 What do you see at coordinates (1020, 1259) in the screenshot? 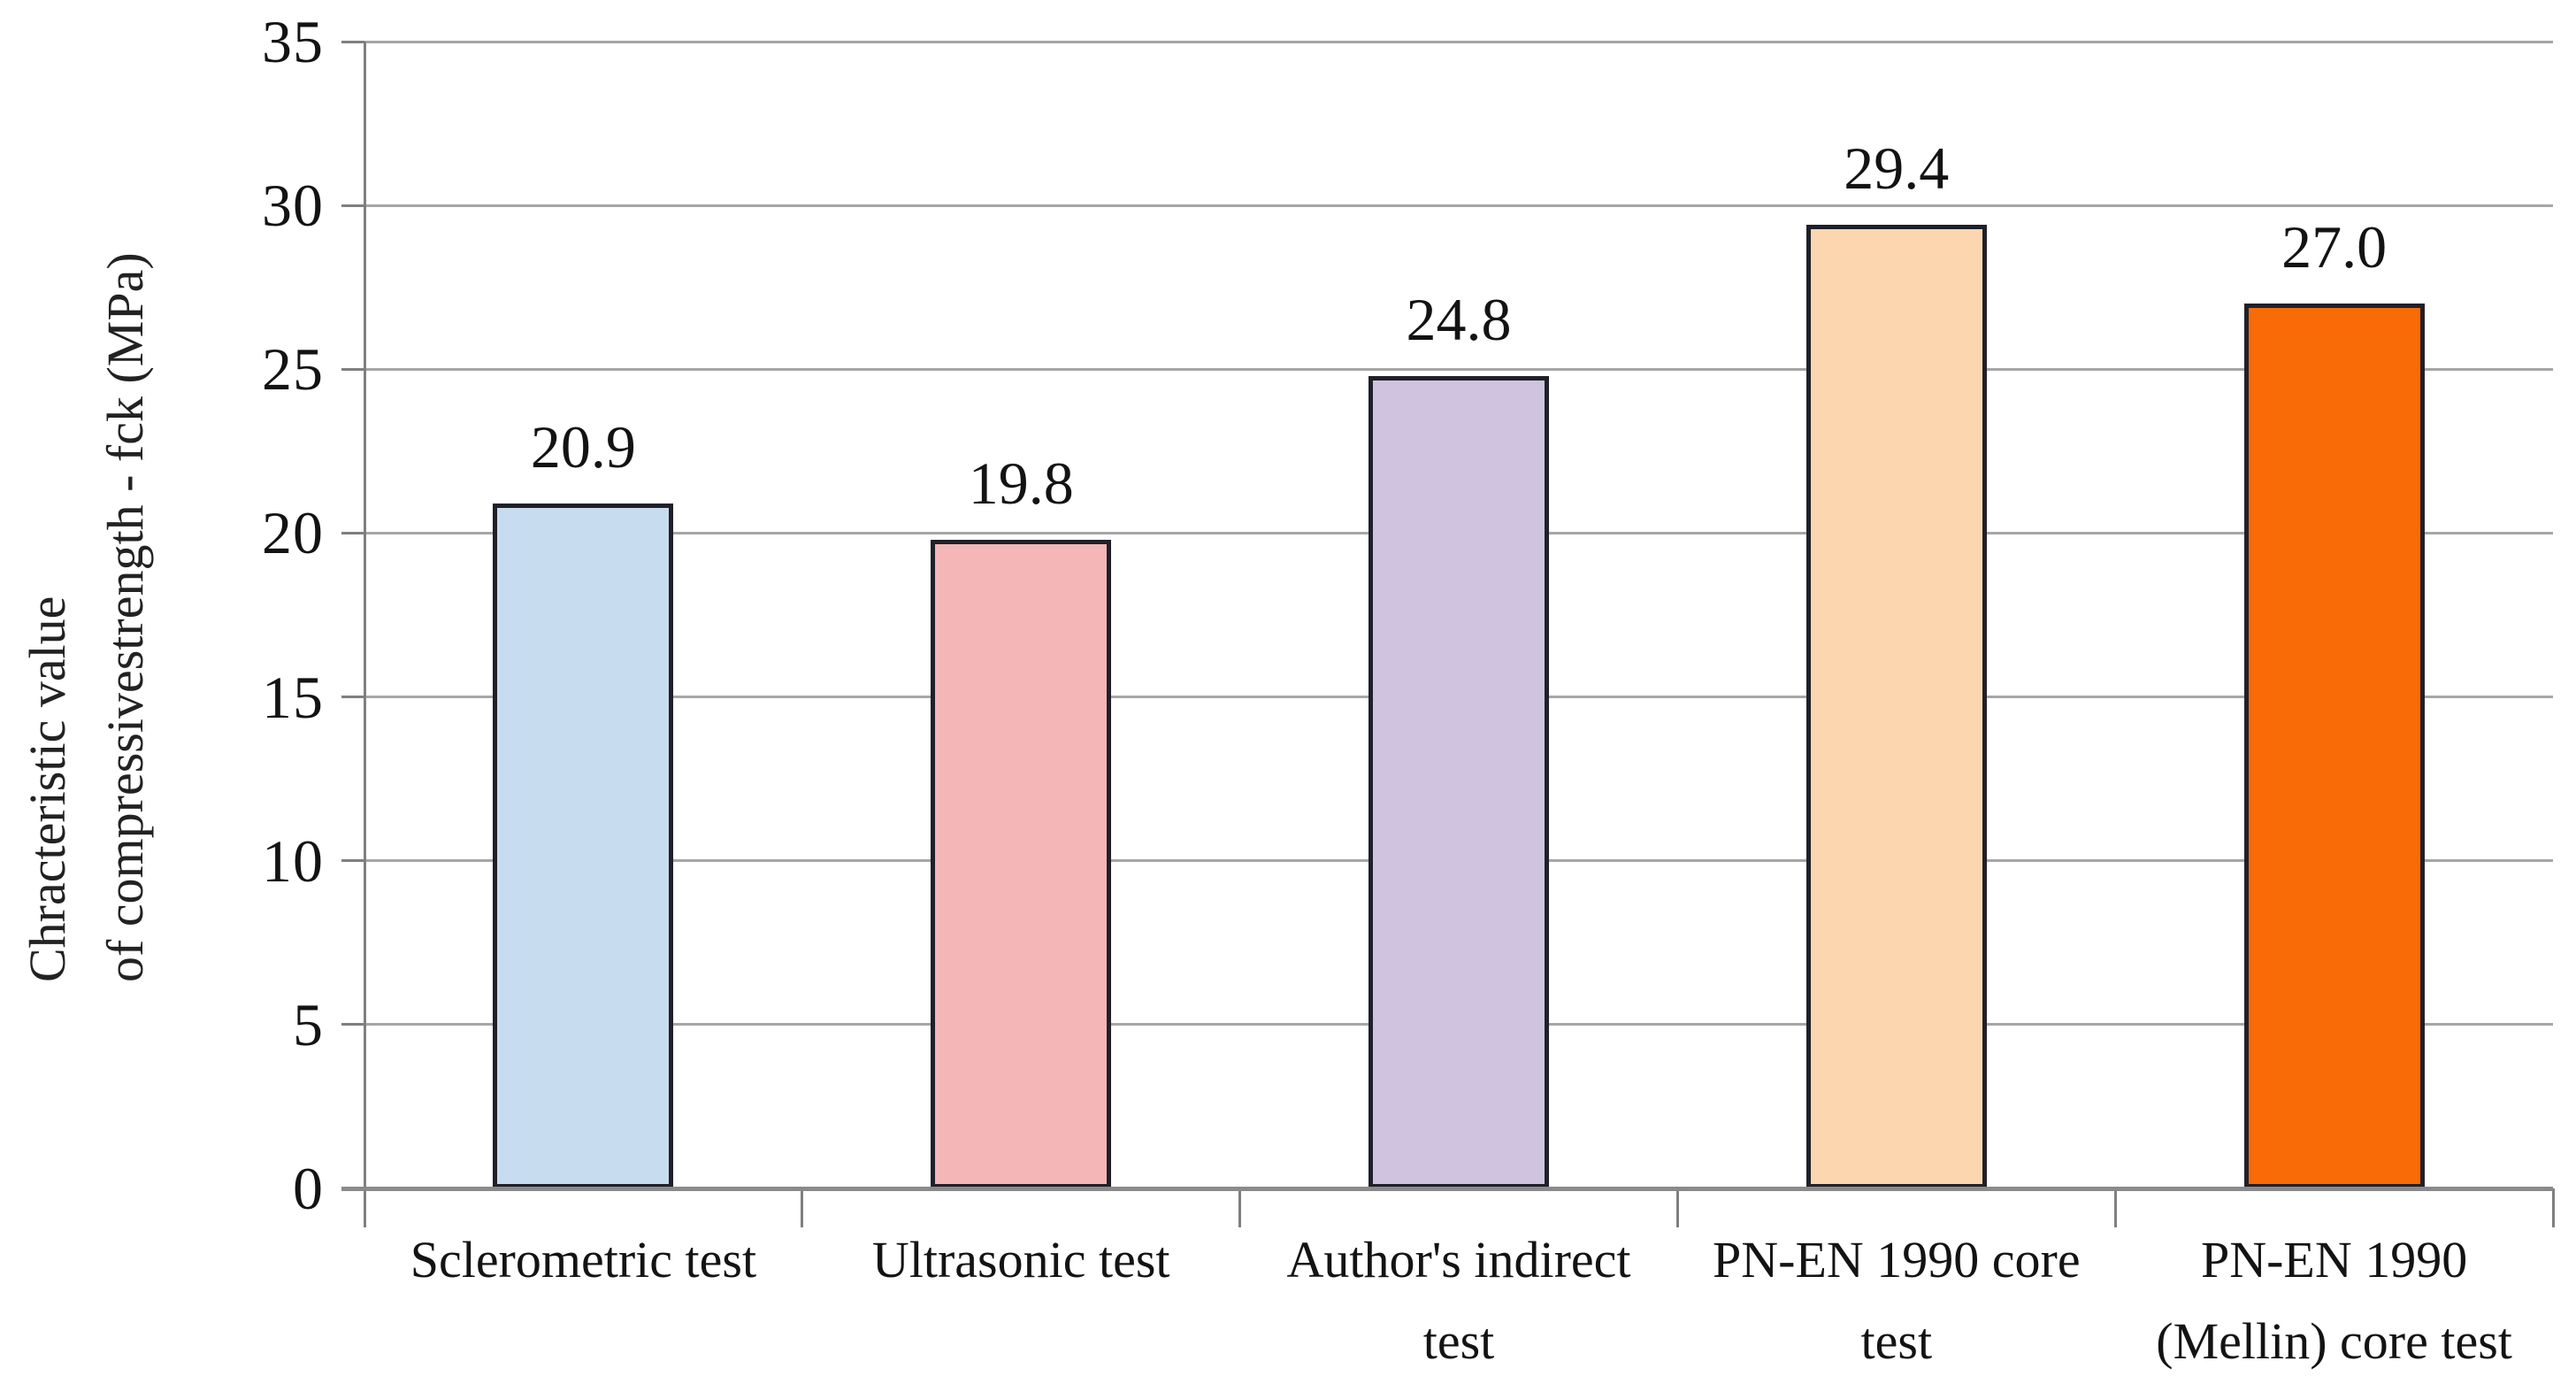
I see `x-axis-category-label: Ultrasonic test` at bounding box center [1020, 1259].